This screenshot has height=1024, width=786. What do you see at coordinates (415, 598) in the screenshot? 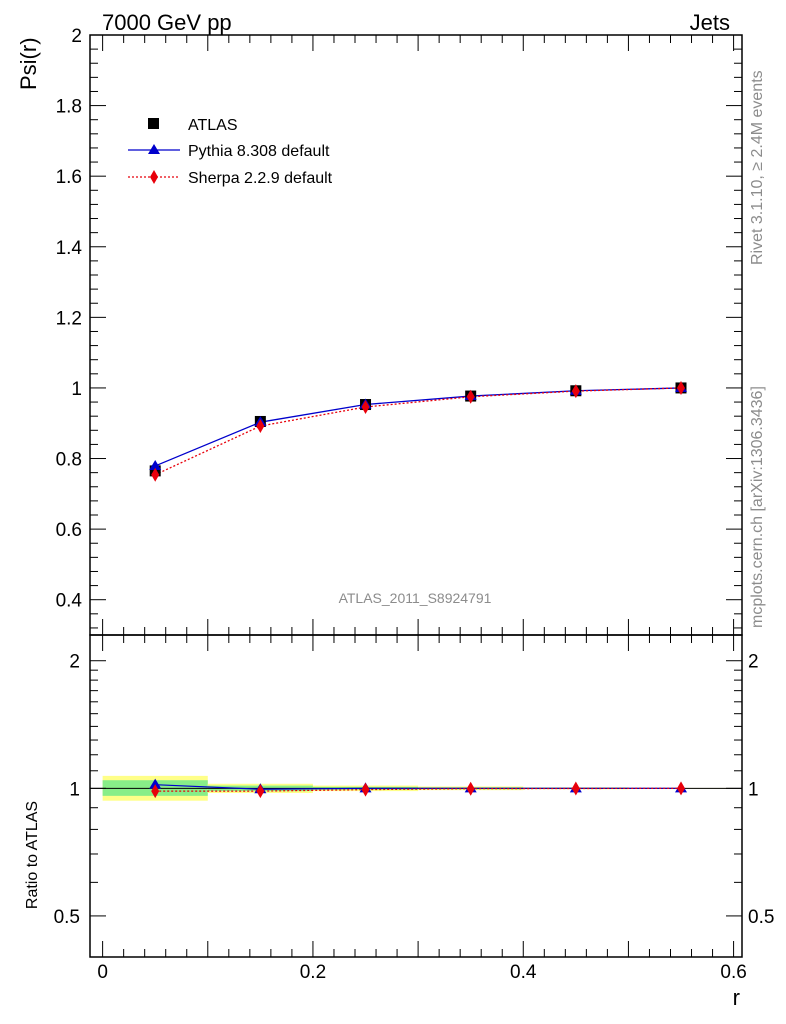
I see `analysis-watermark: ATLAS_2011_S8924791` at bounding box center [415, 598].